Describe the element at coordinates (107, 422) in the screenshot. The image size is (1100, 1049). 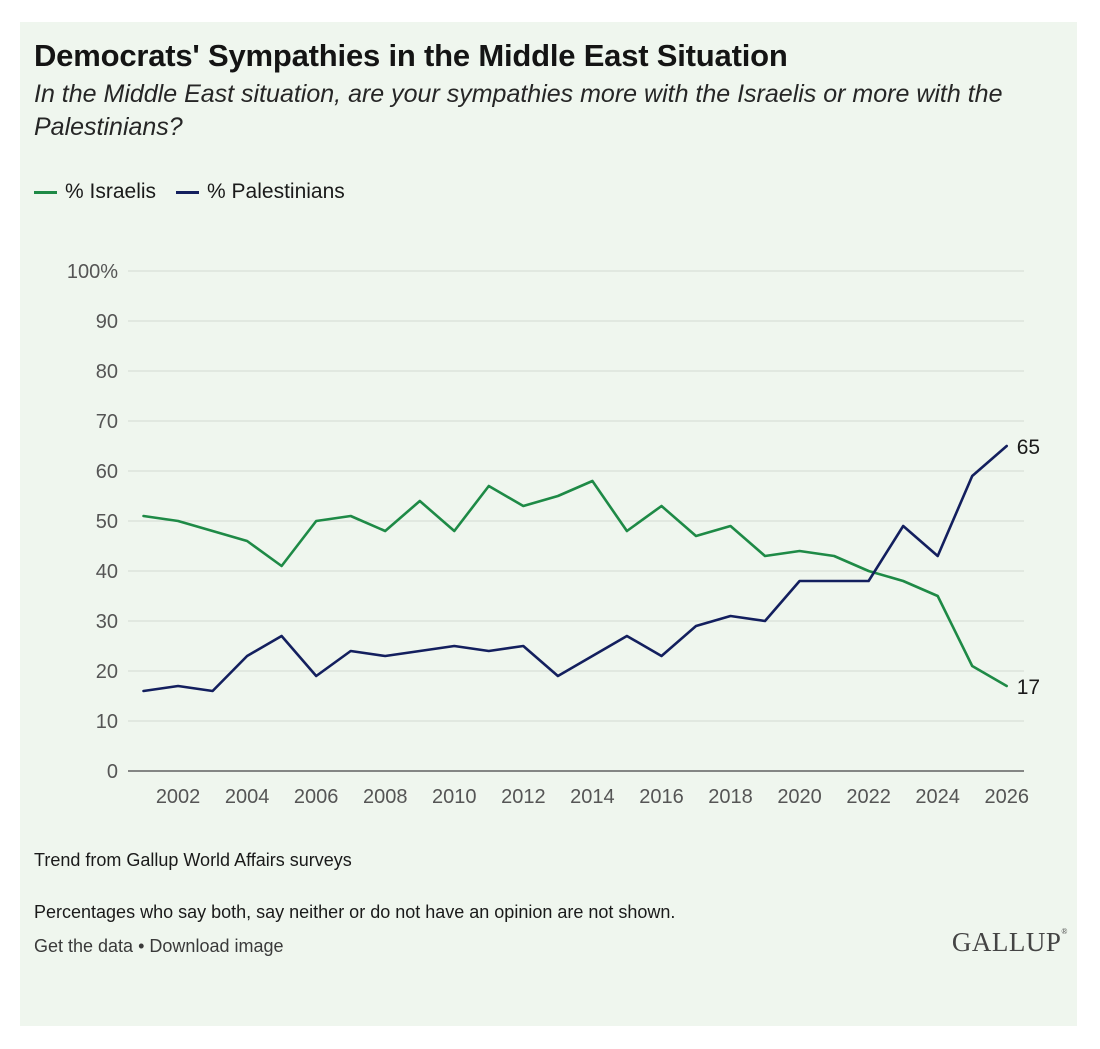
I see `y-tick-label: 70` at that location.